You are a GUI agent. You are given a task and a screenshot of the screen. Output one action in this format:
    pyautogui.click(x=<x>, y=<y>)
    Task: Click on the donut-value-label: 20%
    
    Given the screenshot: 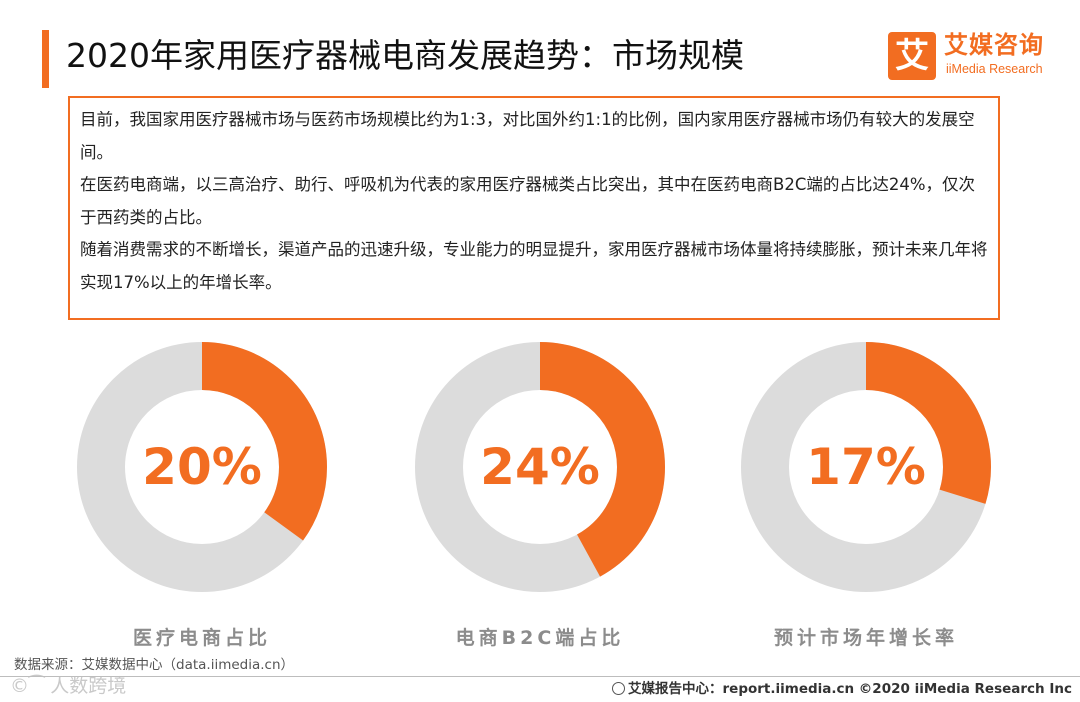 What is the action you would take?
    pyautogui.click(x=202, y=467)
    